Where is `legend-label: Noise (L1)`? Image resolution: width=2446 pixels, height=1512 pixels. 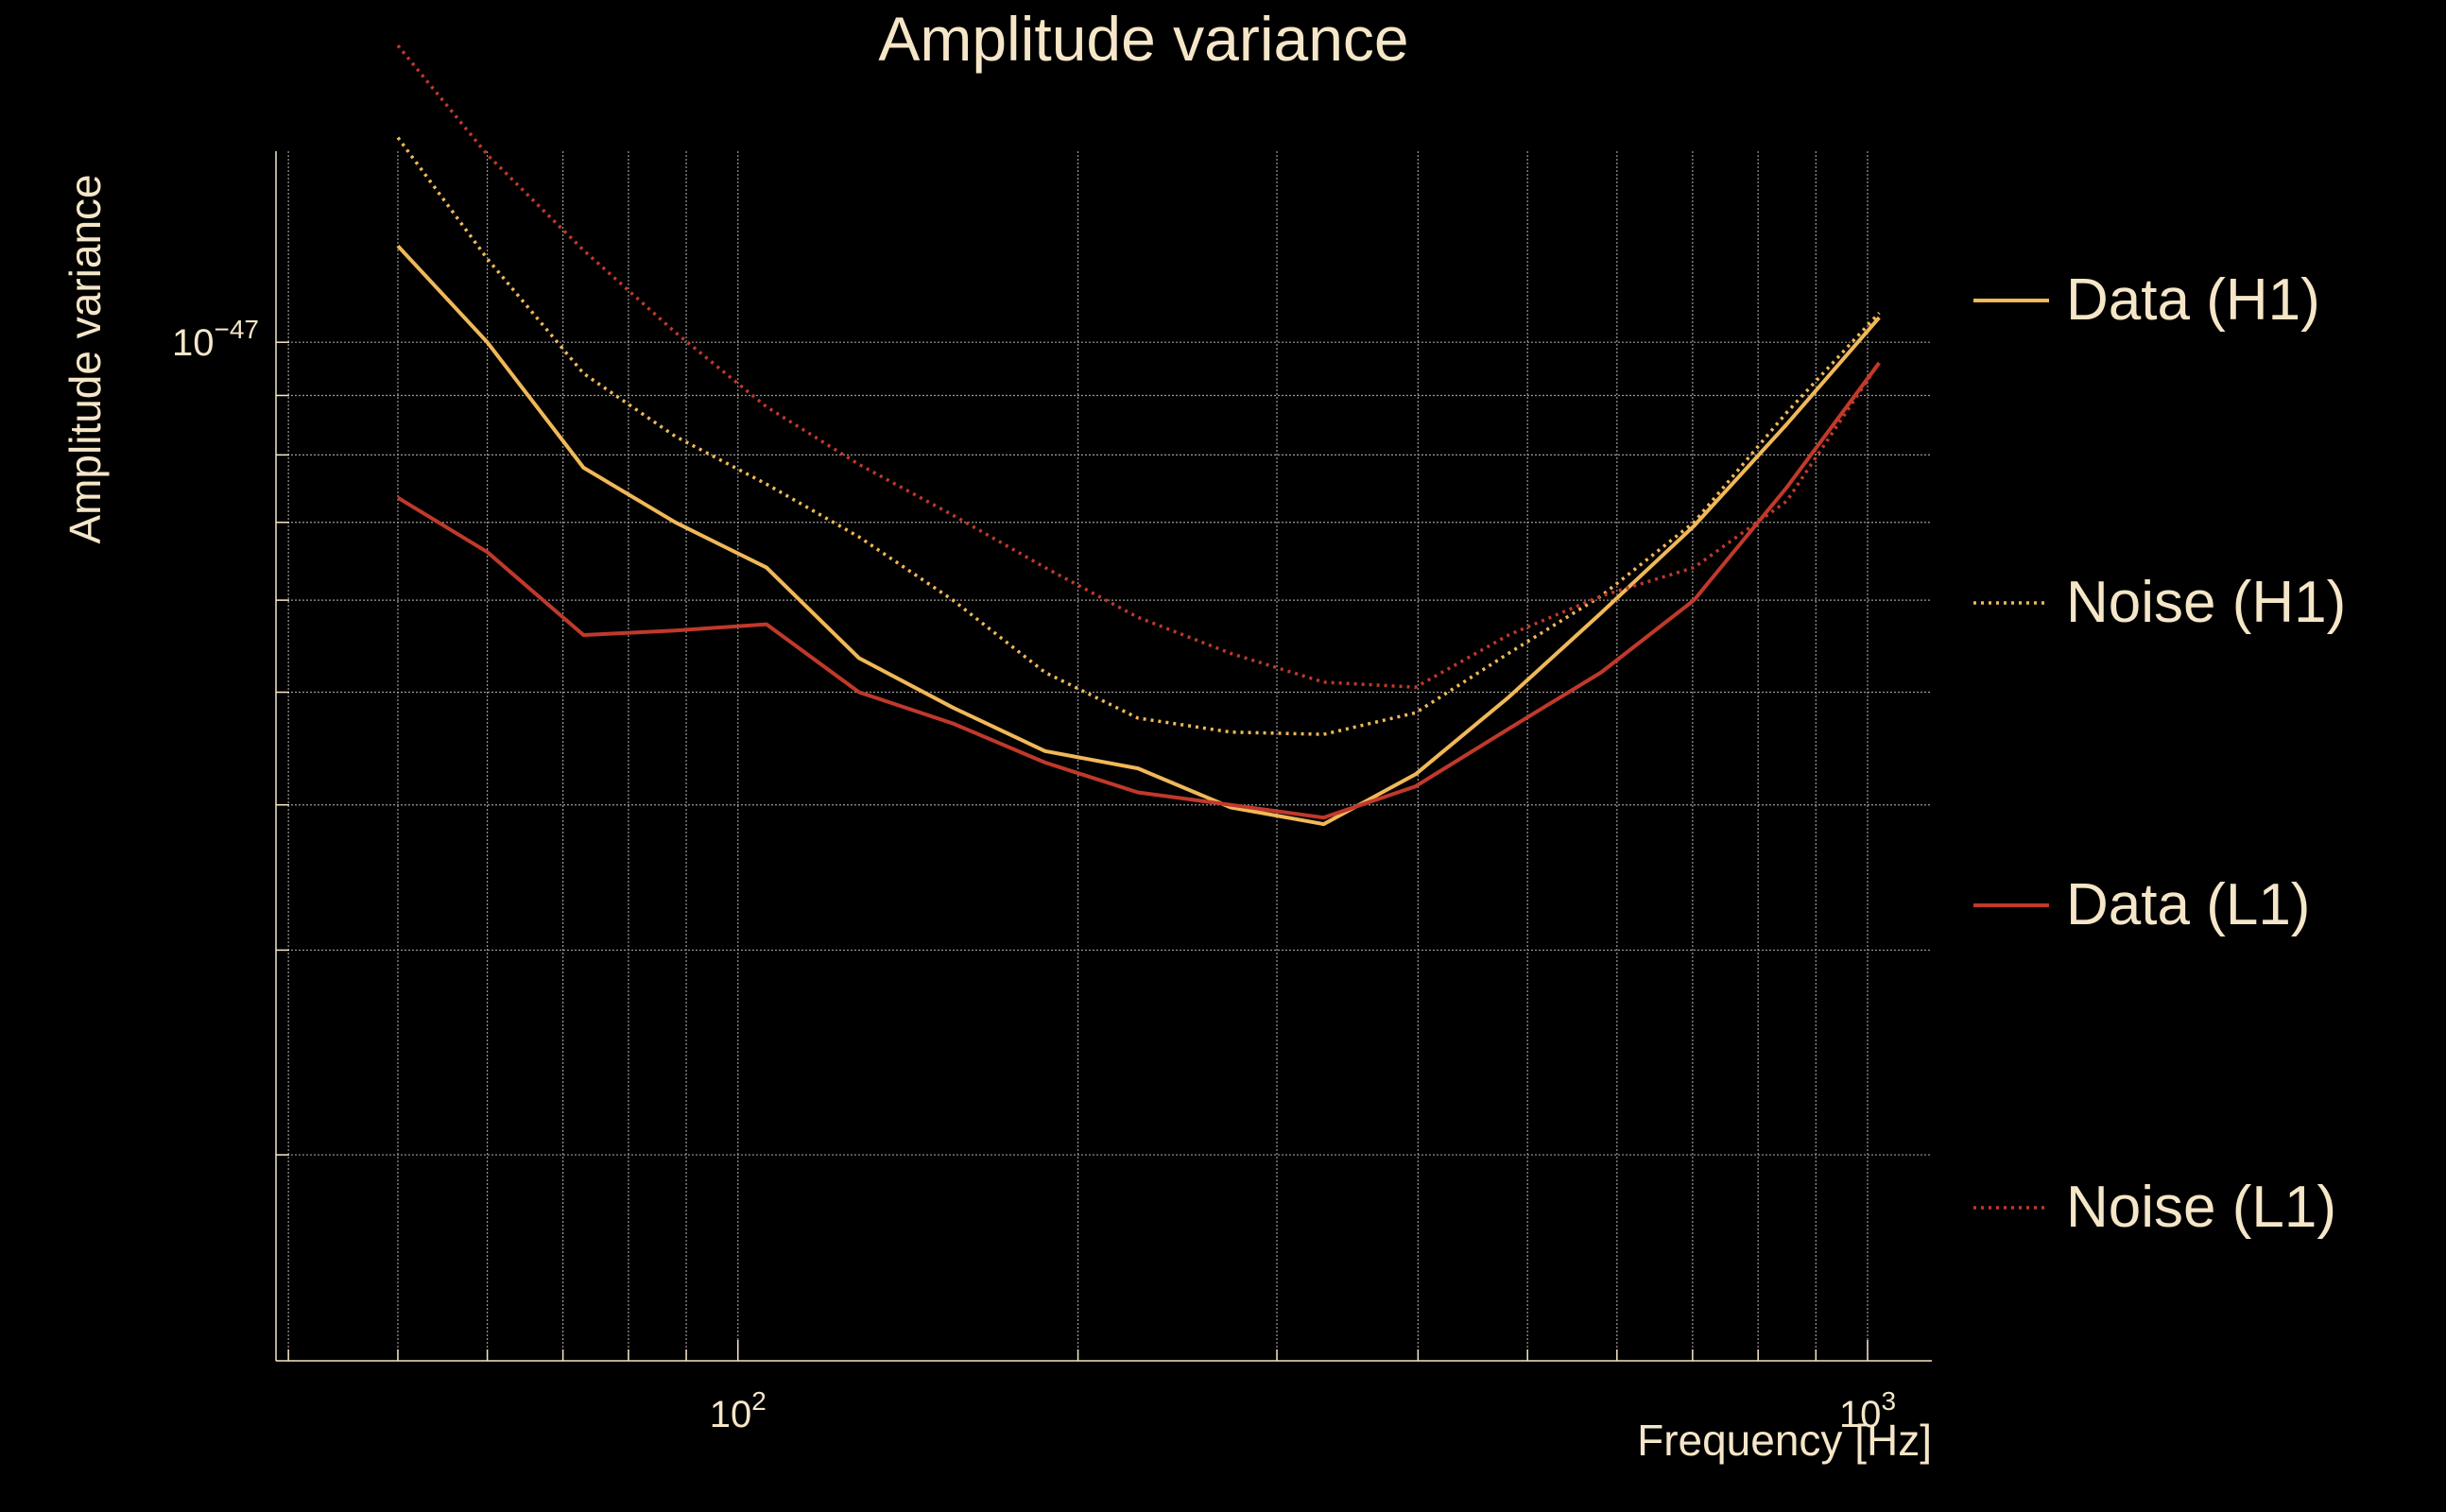 legend-label: Noise (L1) is located at coordinates (2201, 1207).